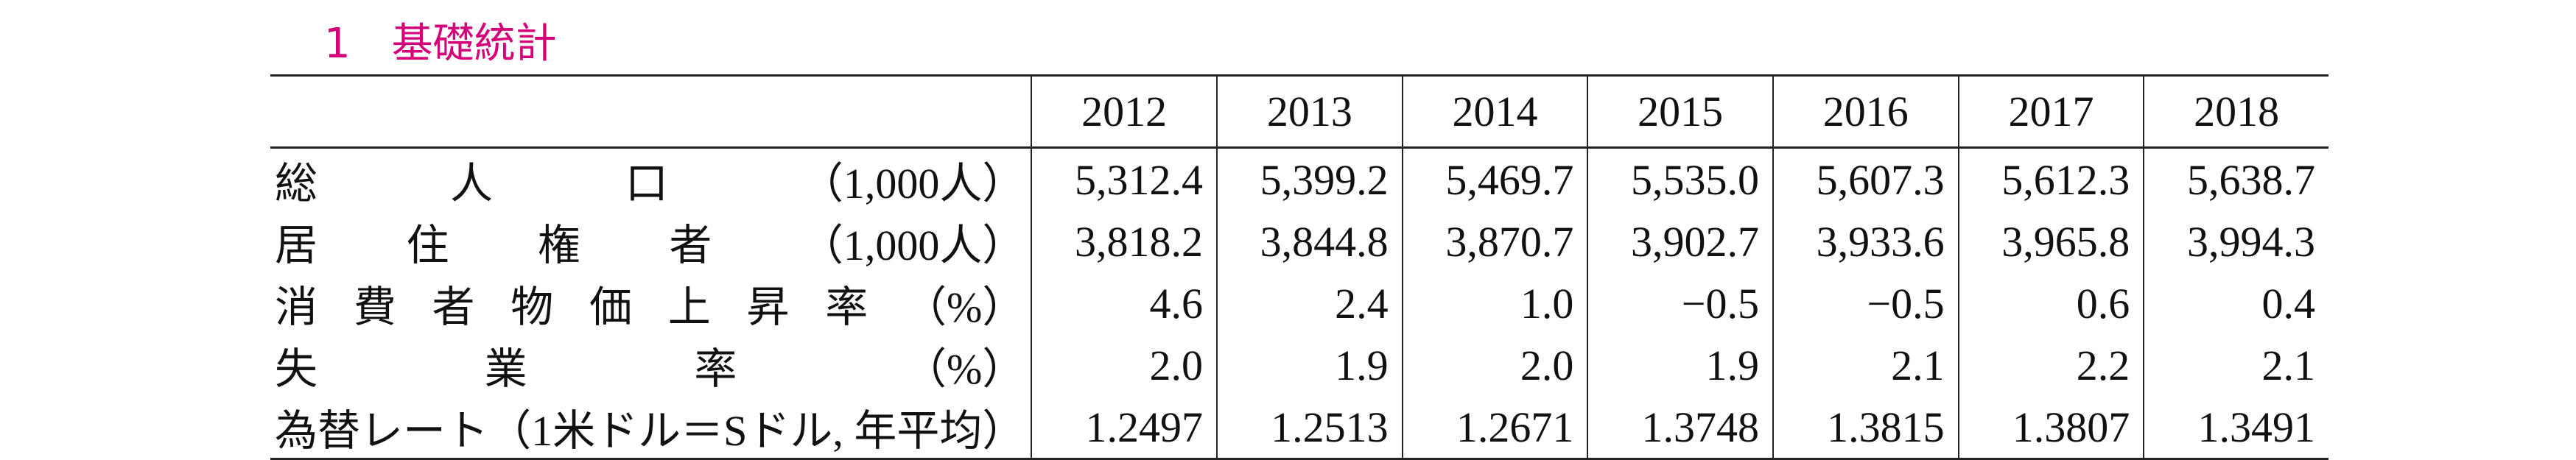 This screenshot has width=2576, height=460. Describe the element at coordinates (1494, 428) in the screenshot. I see `value-cell: 1.2671` at that location.